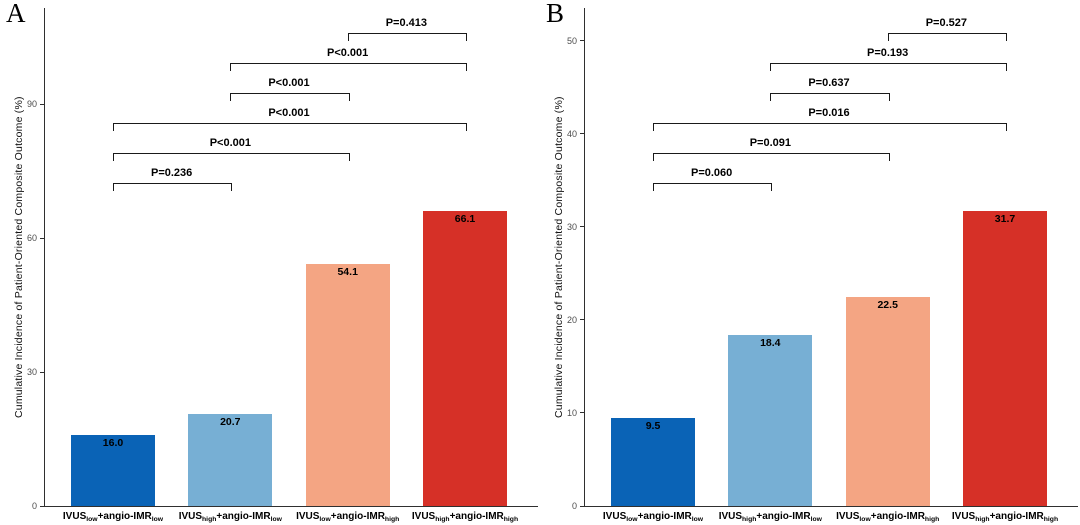 Image resolution: width=1080 pixels, height=525 pixels. Describe the element at coordinates (230, 459) in the screenshot. I see `bar: 20.7` at that location.